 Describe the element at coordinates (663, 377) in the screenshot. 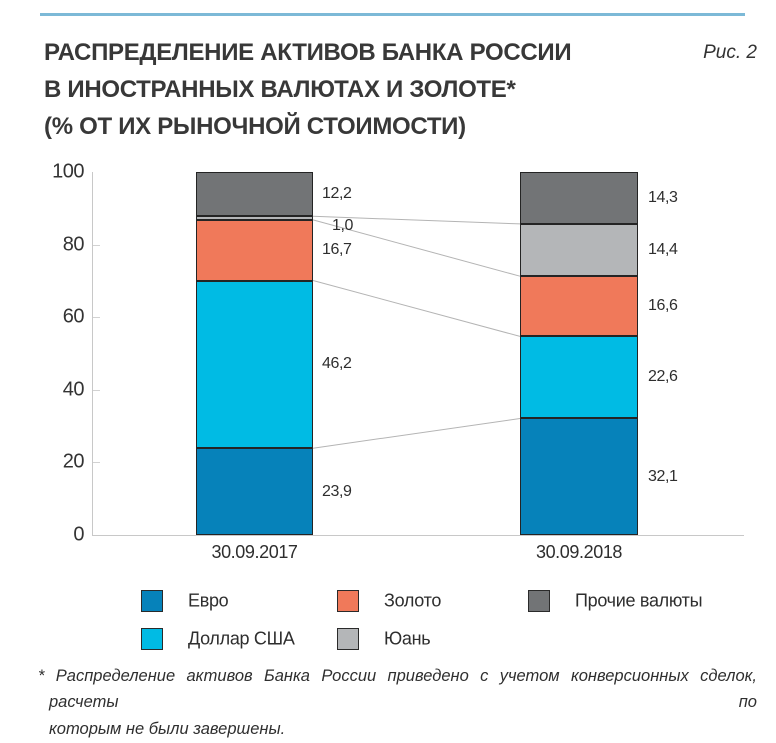

I see `value-label: 22,6` at that location.